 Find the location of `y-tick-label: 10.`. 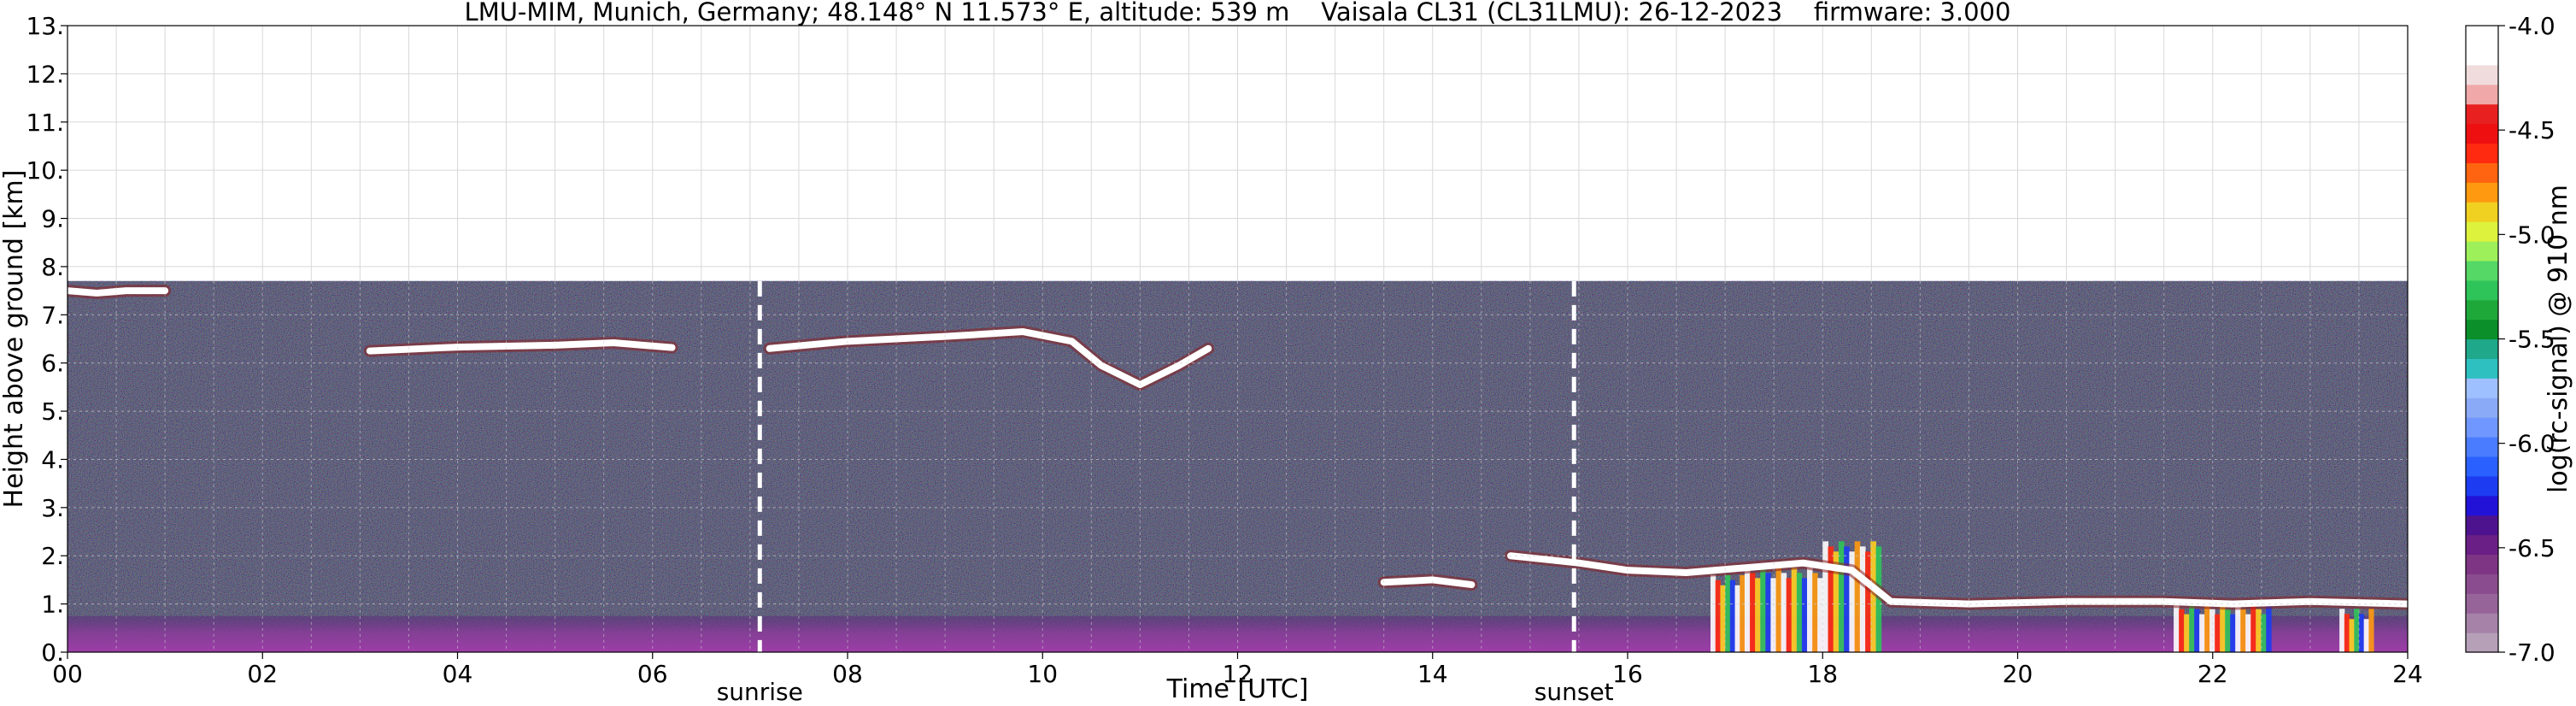

y-tick-label: 10. is located at coordinates (45, 170).